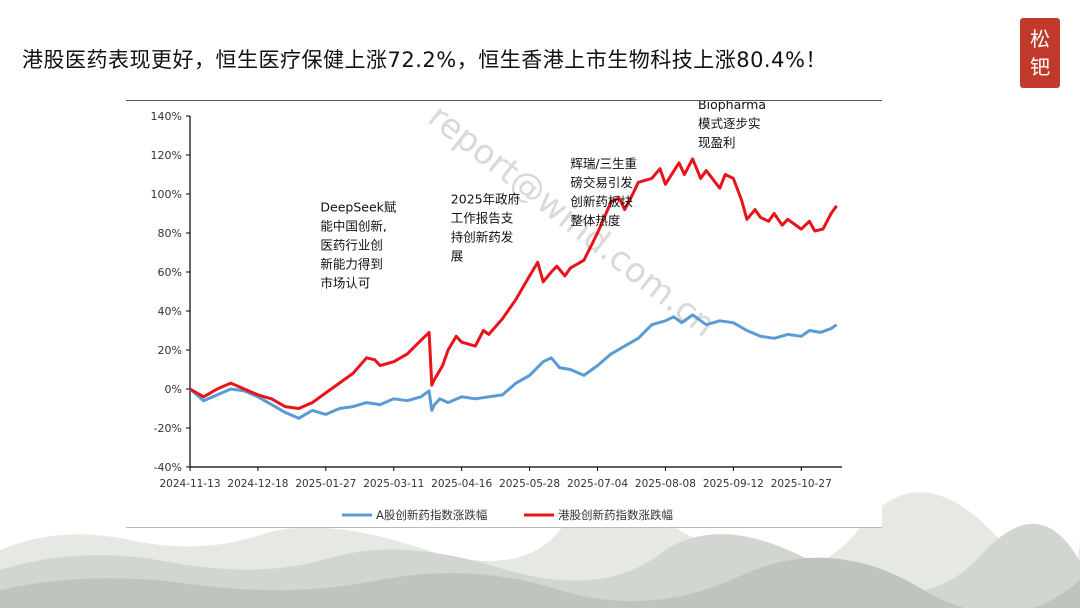  Describe the element at coordinates (504, 100) in the screenshot. I see `title-divider` at that location.